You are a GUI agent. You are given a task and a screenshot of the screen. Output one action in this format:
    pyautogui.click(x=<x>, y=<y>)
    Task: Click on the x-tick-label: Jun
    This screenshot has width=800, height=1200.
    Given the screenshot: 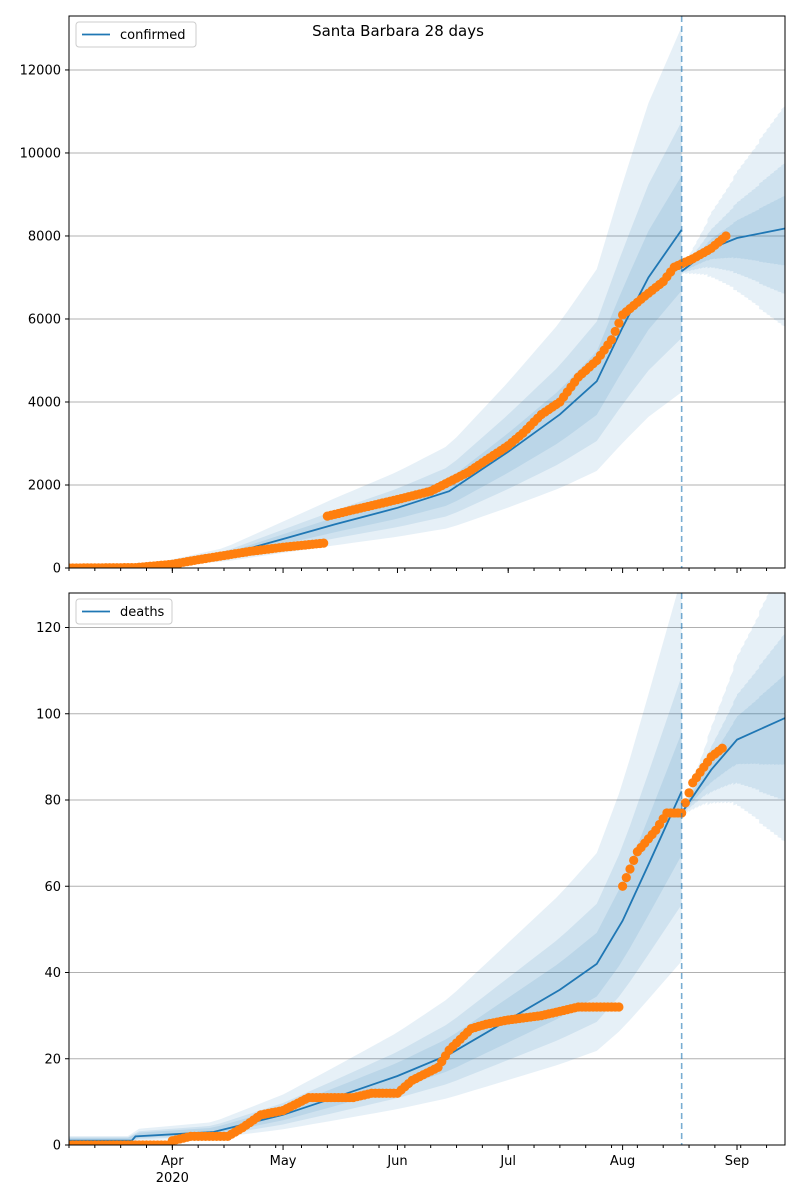 What is the action you would take?
    pyautogui.click(x=396, y=1161)
    